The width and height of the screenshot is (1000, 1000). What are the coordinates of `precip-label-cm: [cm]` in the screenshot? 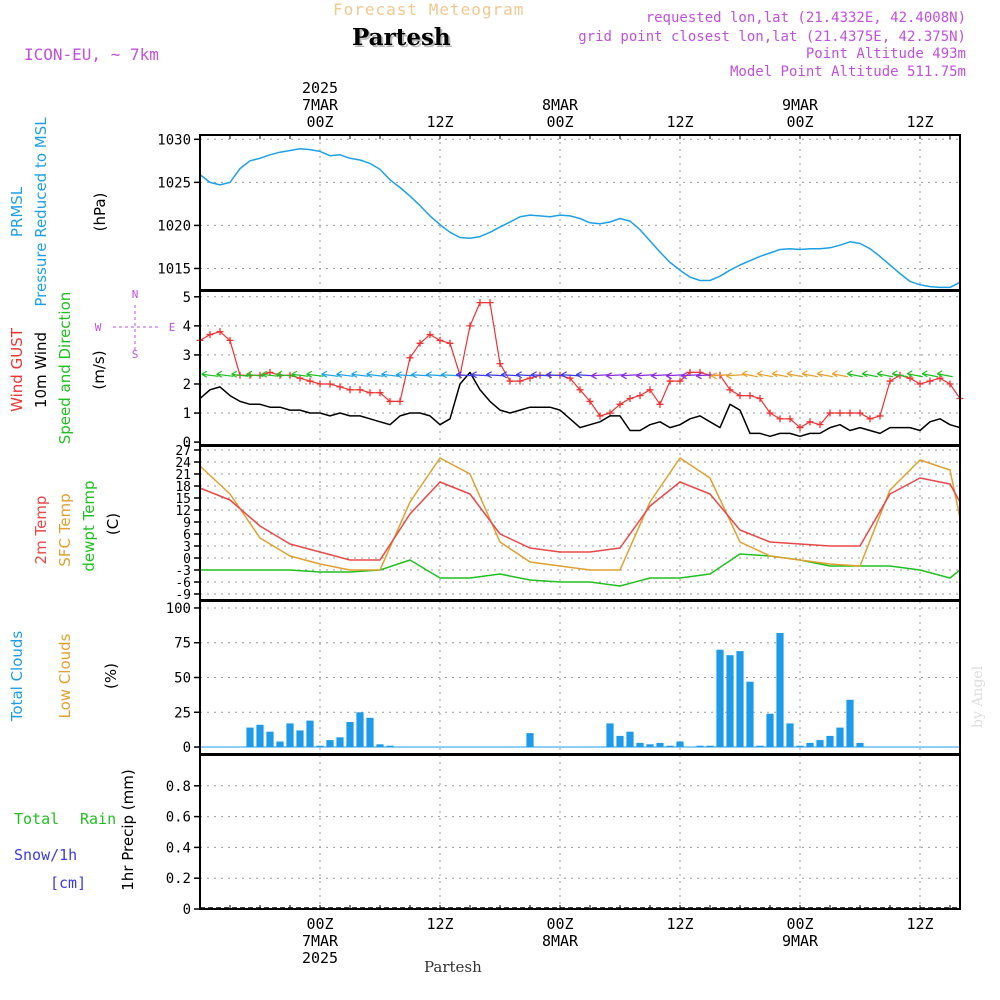 It's located at (68, 883).